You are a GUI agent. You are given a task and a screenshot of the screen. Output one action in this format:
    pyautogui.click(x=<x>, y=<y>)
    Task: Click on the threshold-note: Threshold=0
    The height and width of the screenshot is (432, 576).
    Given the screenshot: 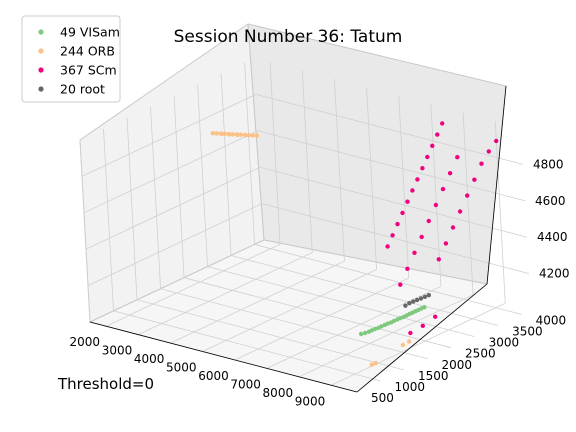 What is the action you would take?
    pyautogui.click(x=105, y=384)
    